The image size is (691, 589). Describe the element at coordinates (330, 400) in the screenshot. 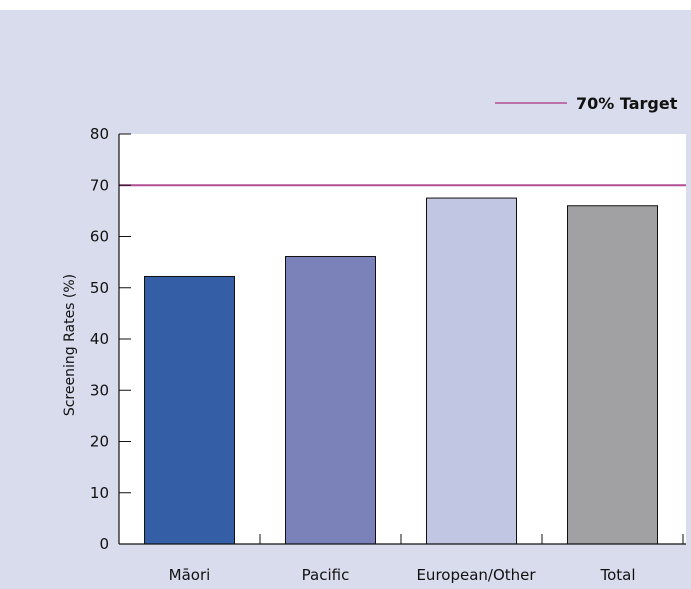

I see `bar-pacific` at that location.